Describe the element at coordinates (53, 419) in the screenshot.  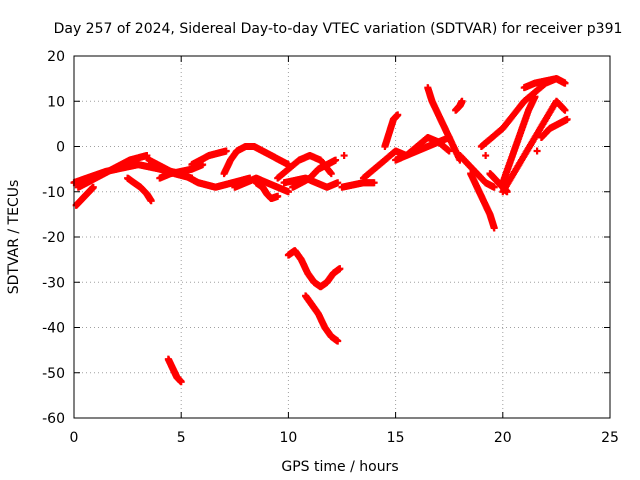
I see `y-tick-label: -60` at that location.